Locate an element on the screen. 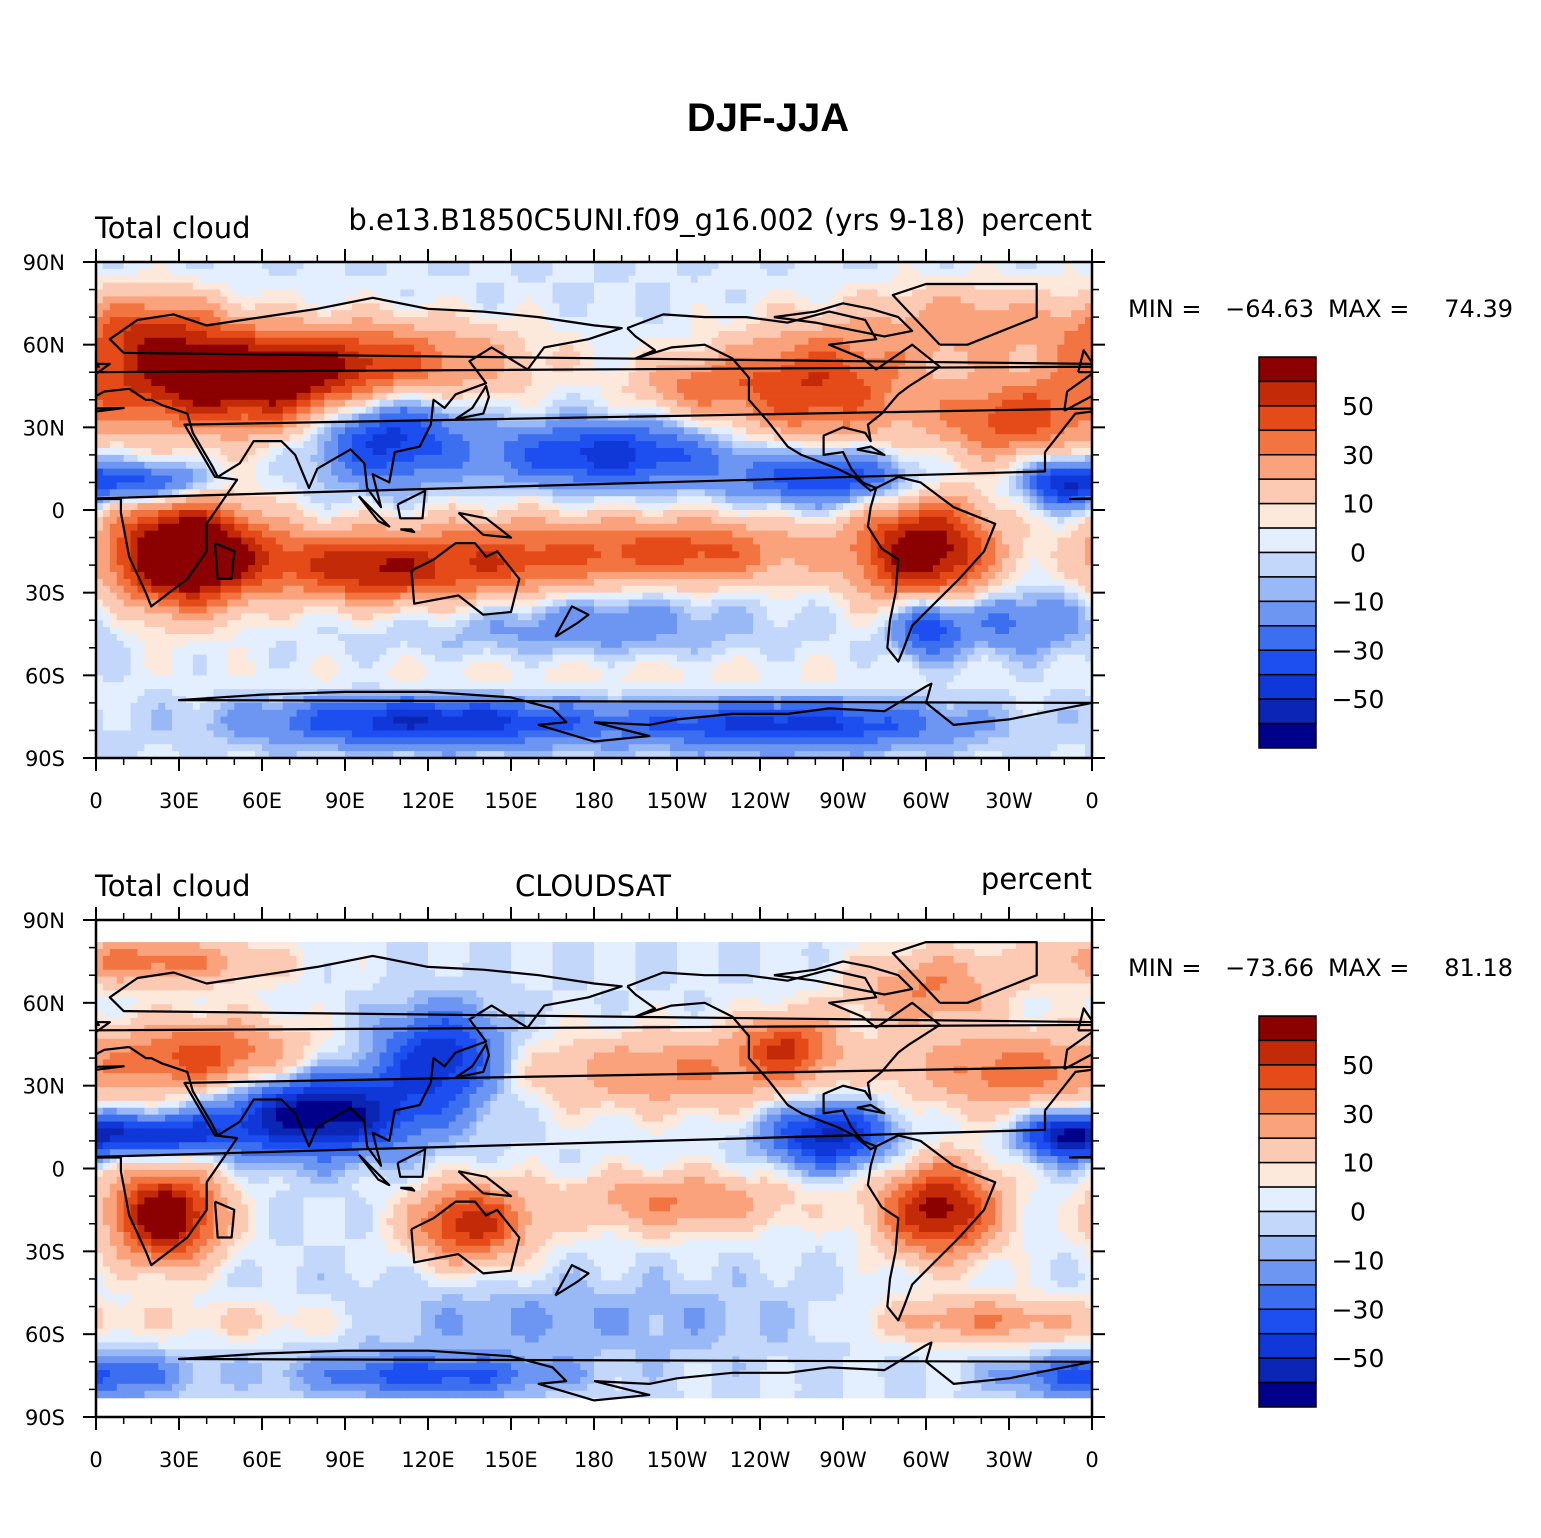 The height and width of the screenshot is (1538, 1541). y-tick-label: 60N is located at coordinates (44, 1004).